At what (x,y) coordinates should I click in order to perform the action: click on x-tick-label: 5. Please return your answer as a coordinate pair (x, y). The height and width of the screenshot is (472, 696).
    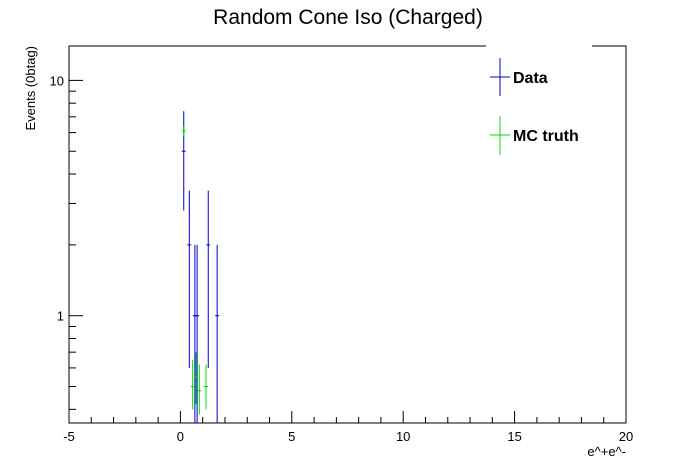
    Looking at the image, I should click on (291, 436).